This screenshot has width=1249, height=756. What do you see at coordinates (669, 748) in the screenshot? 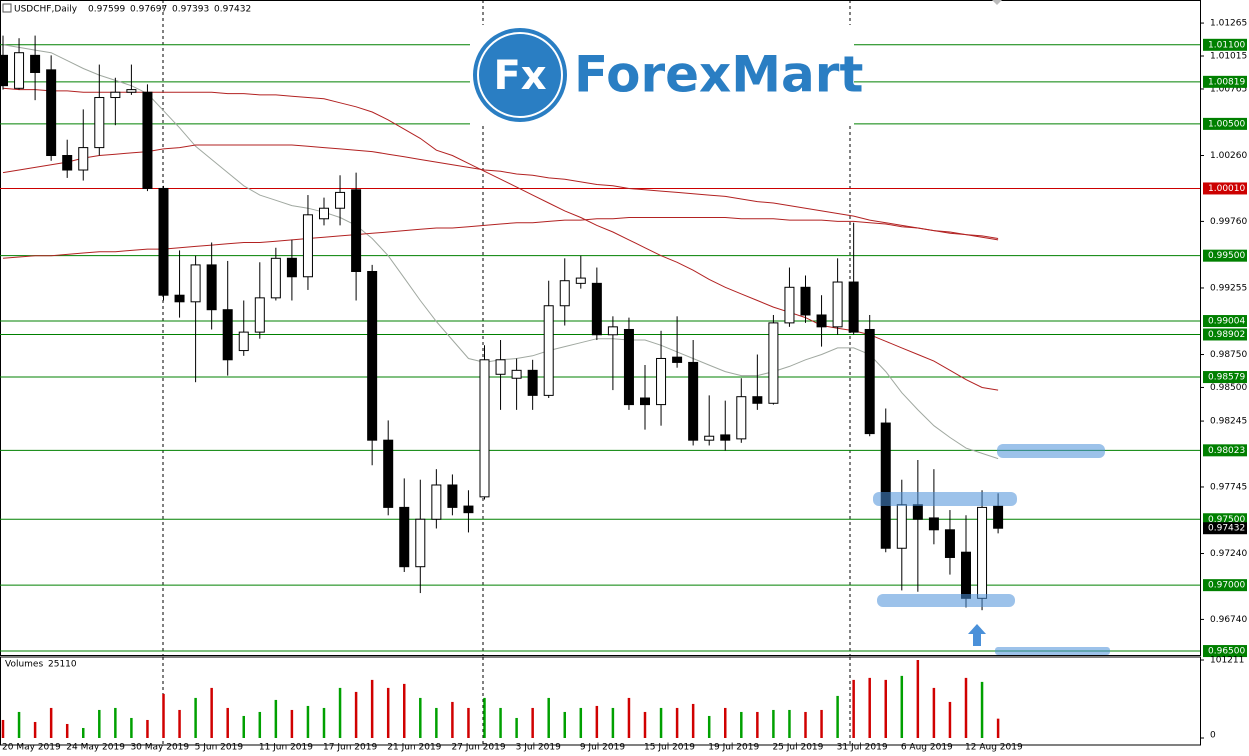
I see `x-tick-label: 15 Jul 2019` at bounding box center [669, 748].